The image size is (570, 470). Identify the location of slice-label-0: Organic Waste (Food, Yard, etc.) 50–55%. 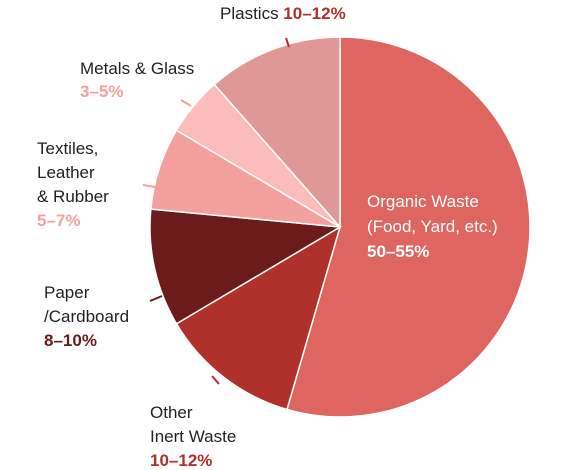
(432, 226).